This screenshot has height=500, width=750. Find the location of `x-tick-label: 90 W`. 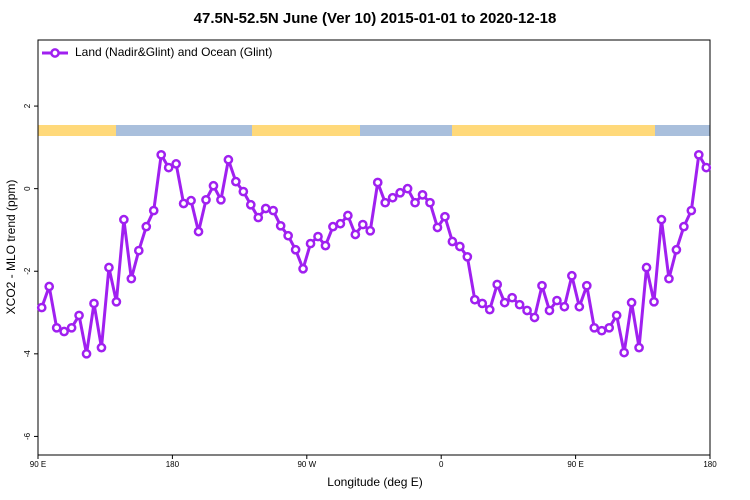

x-tick-label: 90 W is located at coordinates (306, 464).